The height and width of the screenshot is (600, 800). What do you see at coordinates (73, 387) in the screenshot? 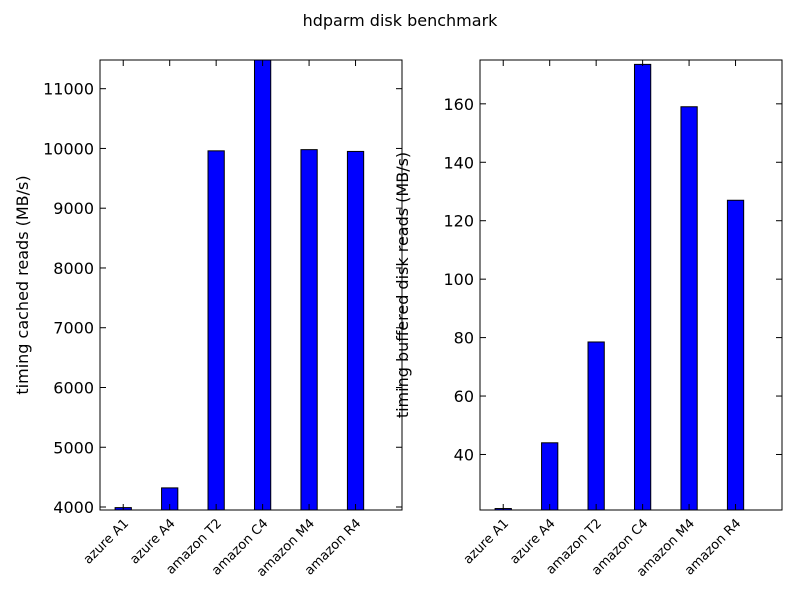
I see `y-tick-label: 6000` at bounding box center [73, 387].